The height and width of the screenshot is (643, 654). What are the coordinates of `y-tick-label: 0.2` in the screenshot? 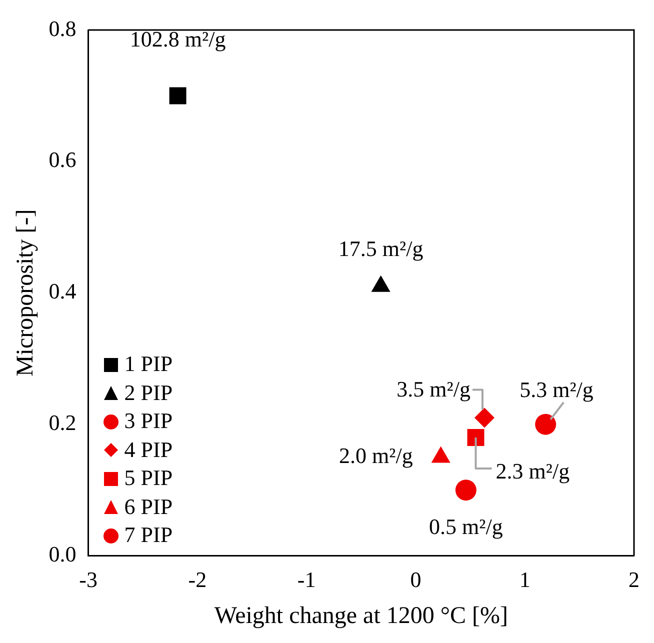 It's located at (62, 423).